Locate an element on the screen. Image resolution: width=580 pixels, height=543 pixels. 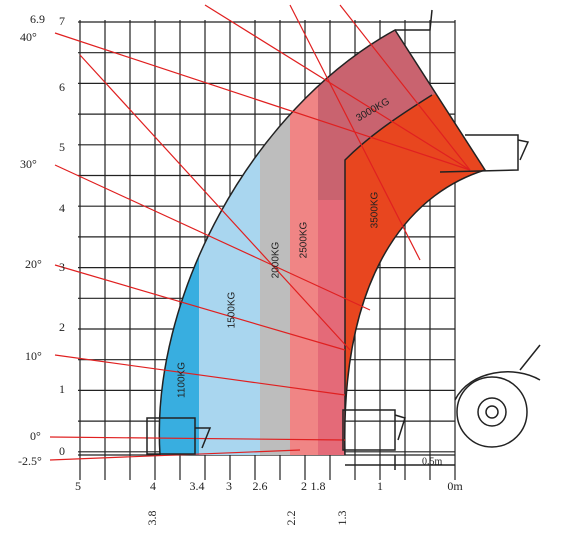
y-label: 7 is located at coordinates (62, 21).